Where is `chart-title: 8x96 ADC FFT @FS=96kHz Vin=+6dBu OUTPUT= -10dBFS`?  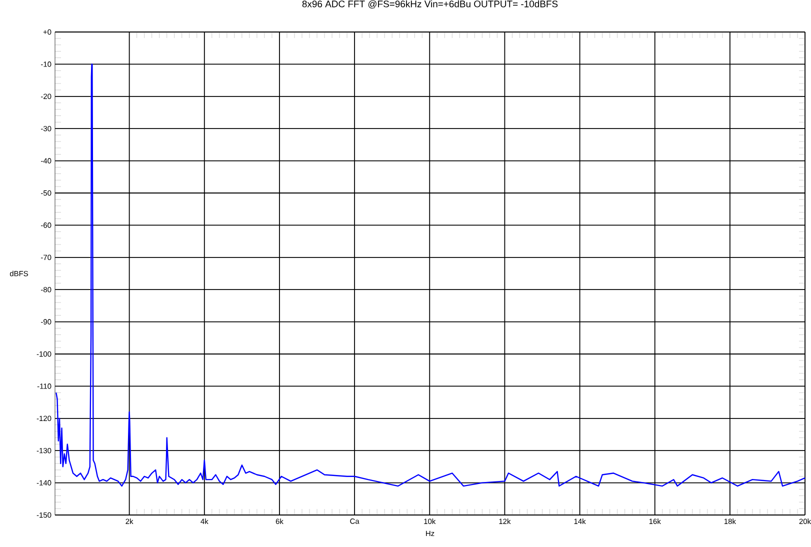
chart-title: 8x96 ADC FFT @FS=96kHz Vin=+6dBu OUTPUT= -10dBFS is located at coordinates (430, 4).